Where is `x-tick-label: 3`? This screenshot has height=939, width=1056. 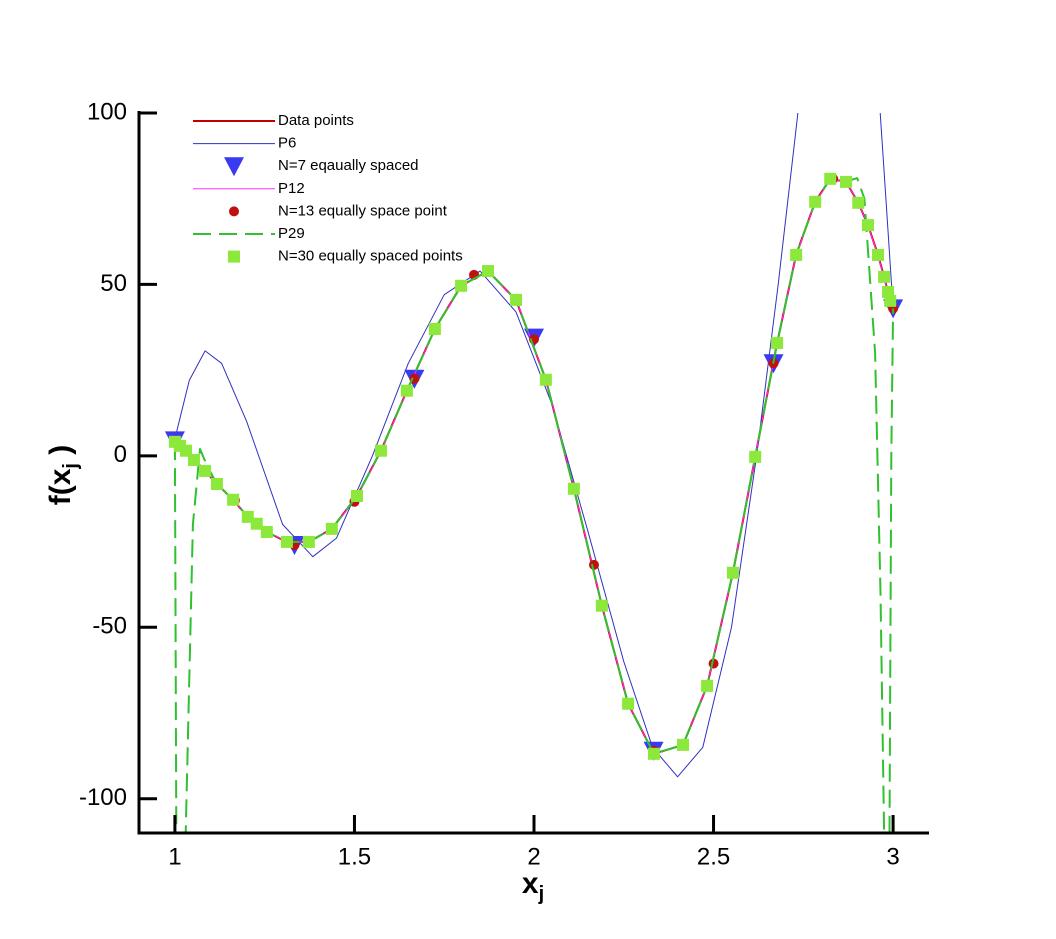
x-tick-label: 3 is located at coordinates (892, 856).